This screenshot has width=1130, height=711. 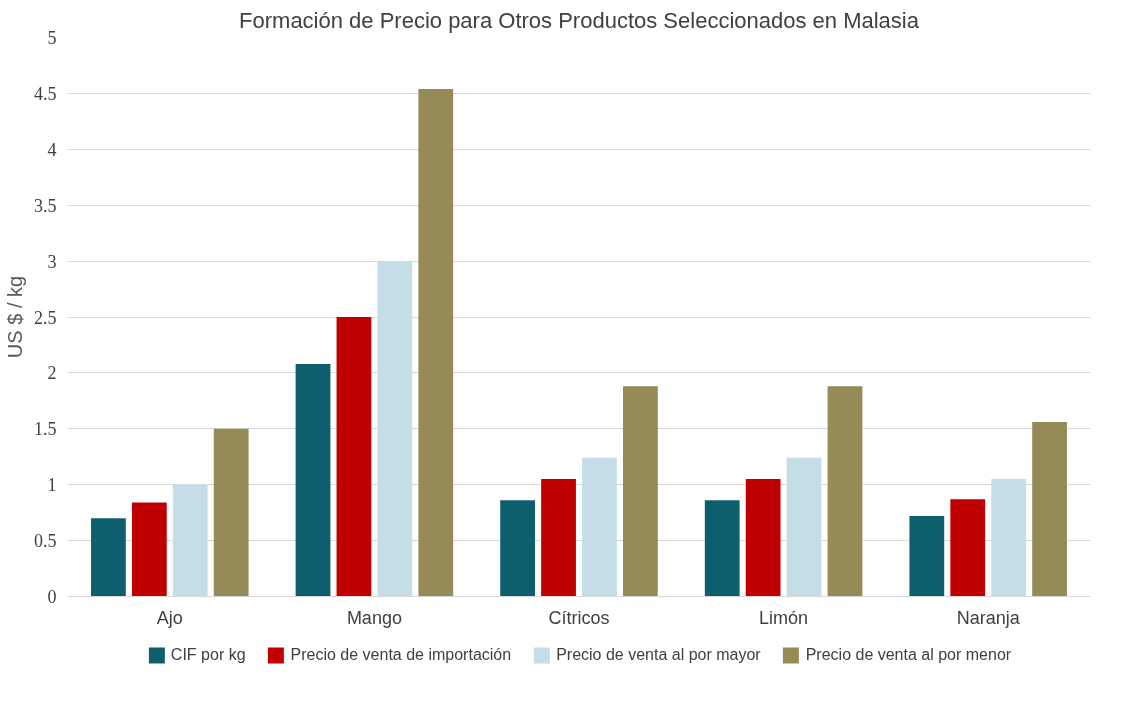 I want to click on x-tick-label: Cítricos, so click(x=579, y=617).